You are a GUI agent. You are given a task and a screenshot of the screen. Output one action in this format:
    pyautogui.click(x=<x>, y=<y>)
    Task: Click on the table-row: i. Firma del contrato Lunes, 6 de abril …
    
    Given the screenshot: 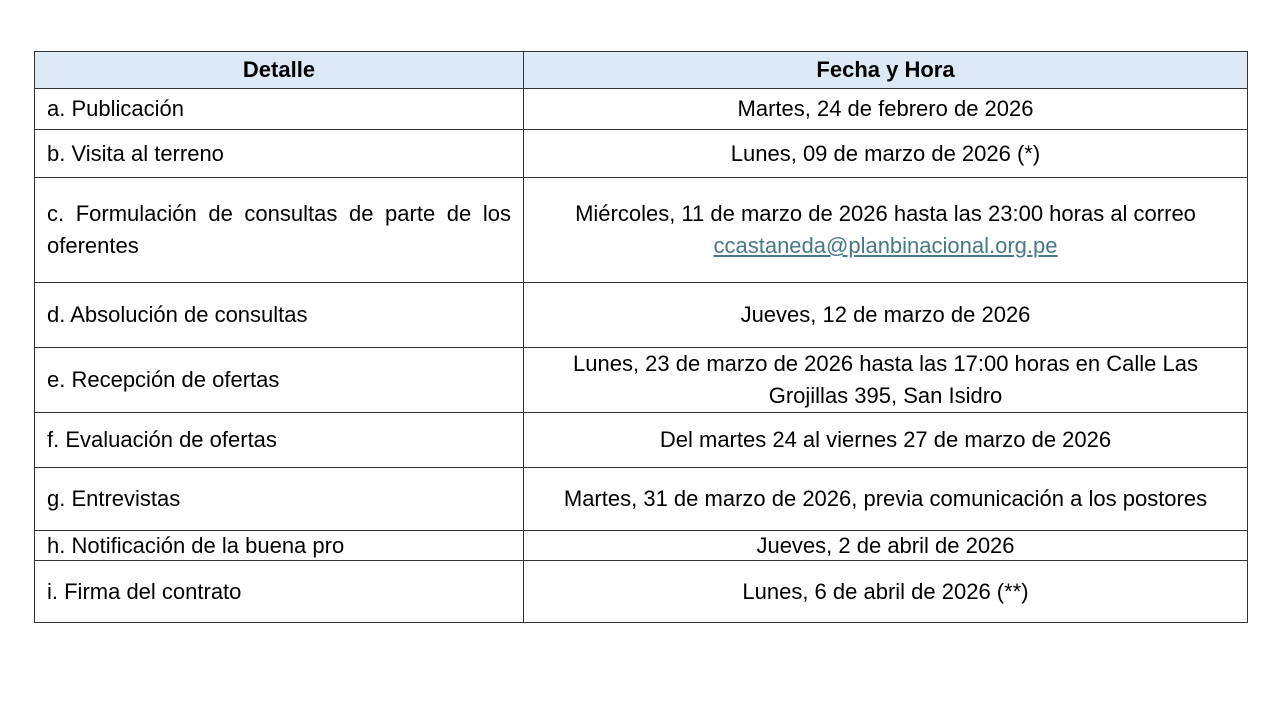 What is the action you would take?
    pyautogui.click(x=641, y=591)
    